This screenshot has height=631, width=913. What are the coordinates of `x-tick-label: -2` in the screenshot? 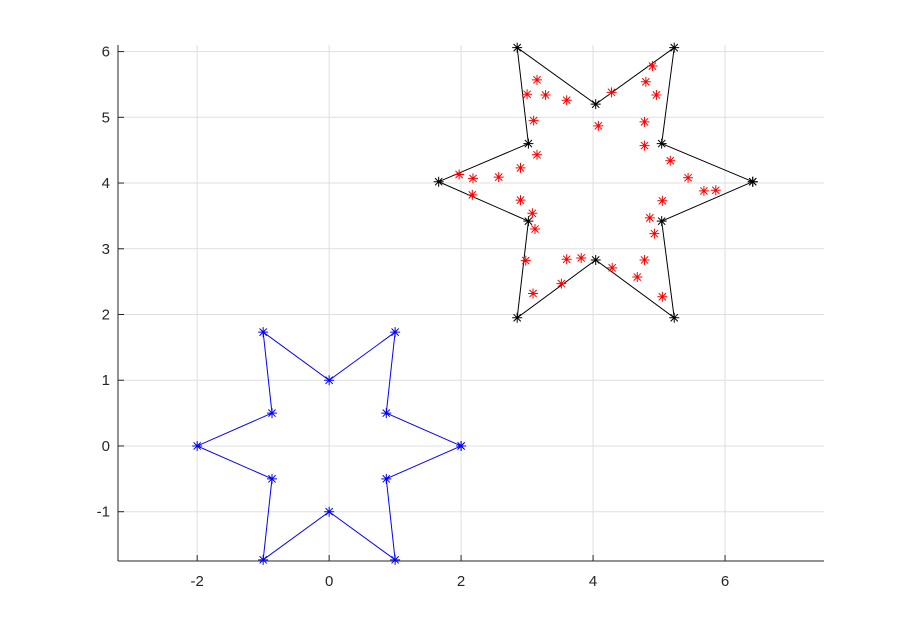 It's located at (197, 581).